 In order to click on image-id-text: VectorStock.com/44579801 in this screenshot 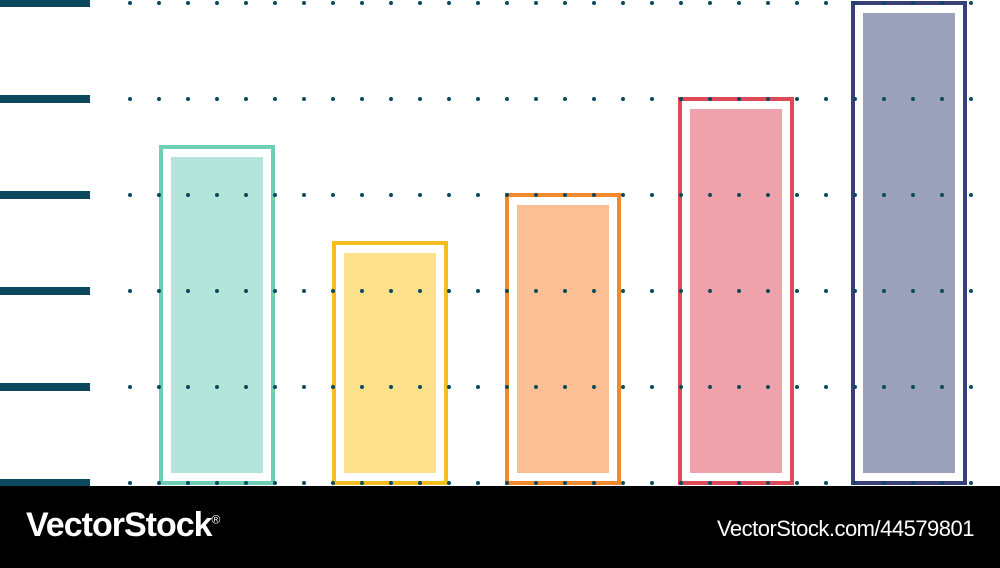, I will do `click(845, 528)`.